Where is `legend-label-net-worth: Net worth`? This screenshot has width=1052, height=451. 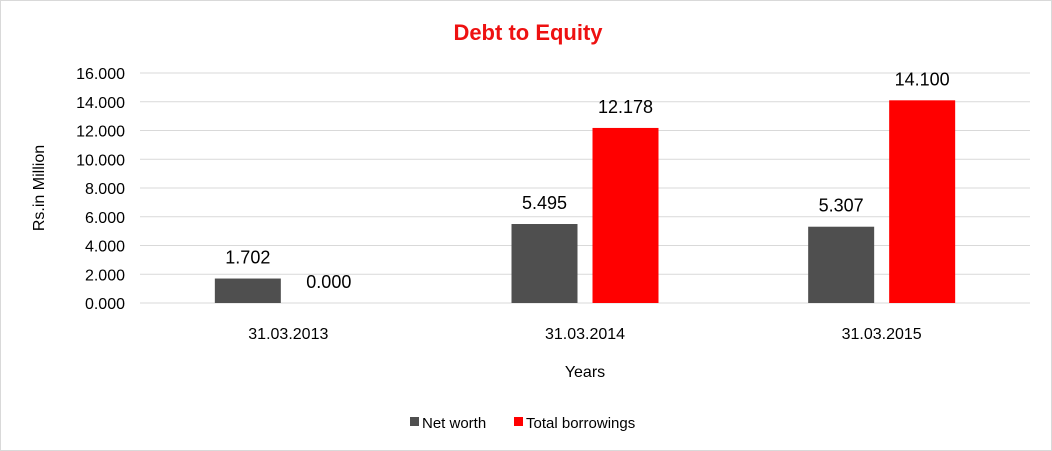
legend-label-net-worth: Net worth is located at coordinates (454, 423).